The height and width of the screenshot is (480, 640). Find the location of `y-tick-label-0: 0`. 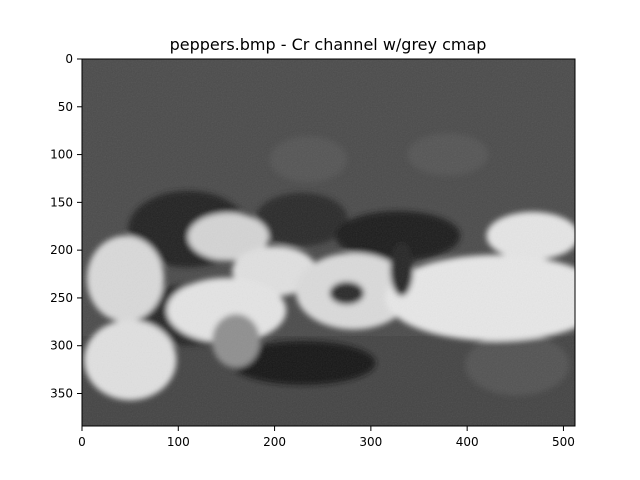

y-tick-label-0: 0 is located at coordinates (69, 59).